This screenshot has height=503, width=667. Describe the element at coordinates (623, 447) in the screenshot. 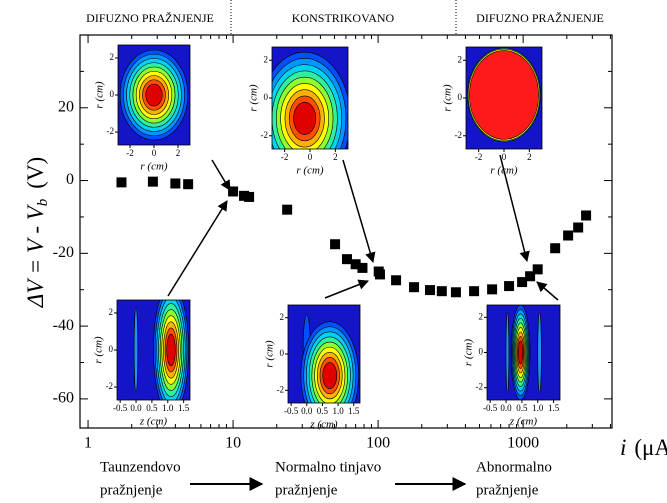

I see `x-label-symbol: i` at that location.